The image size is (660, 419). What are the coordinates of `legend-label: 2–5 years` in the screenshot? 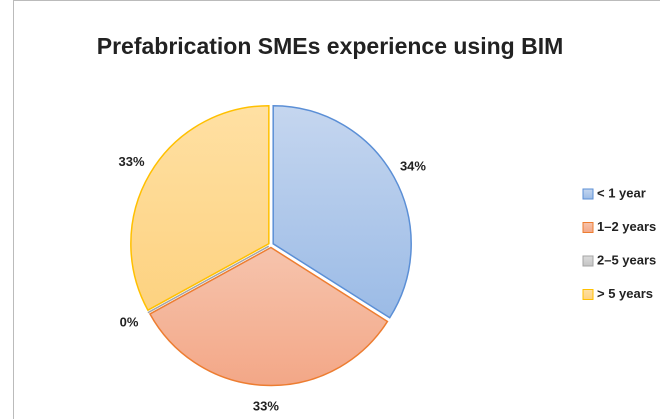 It's located at (626, 259).